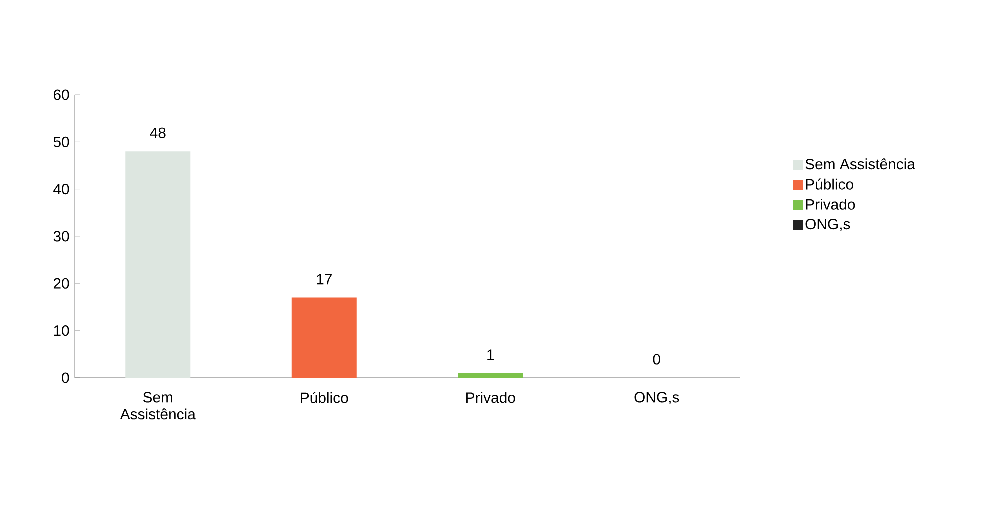 This screenshot has width=991, height=511. What do you see at coordinates (491, 398) in the screenshot?
I see `x-tick-label: Privado` at bounding box center [491, 398].